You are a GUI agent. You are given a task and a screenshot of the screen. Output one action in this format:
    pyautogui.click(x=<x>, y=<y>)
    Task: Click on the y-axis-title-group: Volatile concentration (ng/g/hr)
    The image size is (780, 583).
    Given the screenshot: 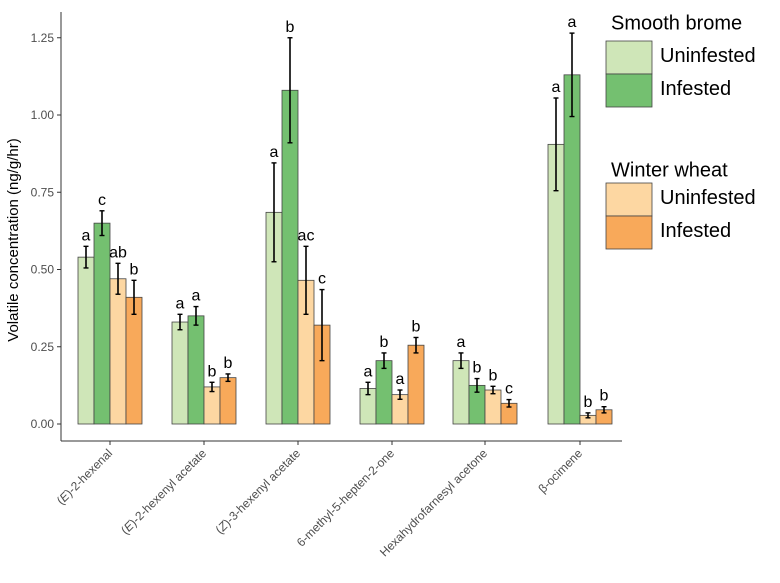 What is the action you would take?
    pyautogui.click(x=13, y=239)
    